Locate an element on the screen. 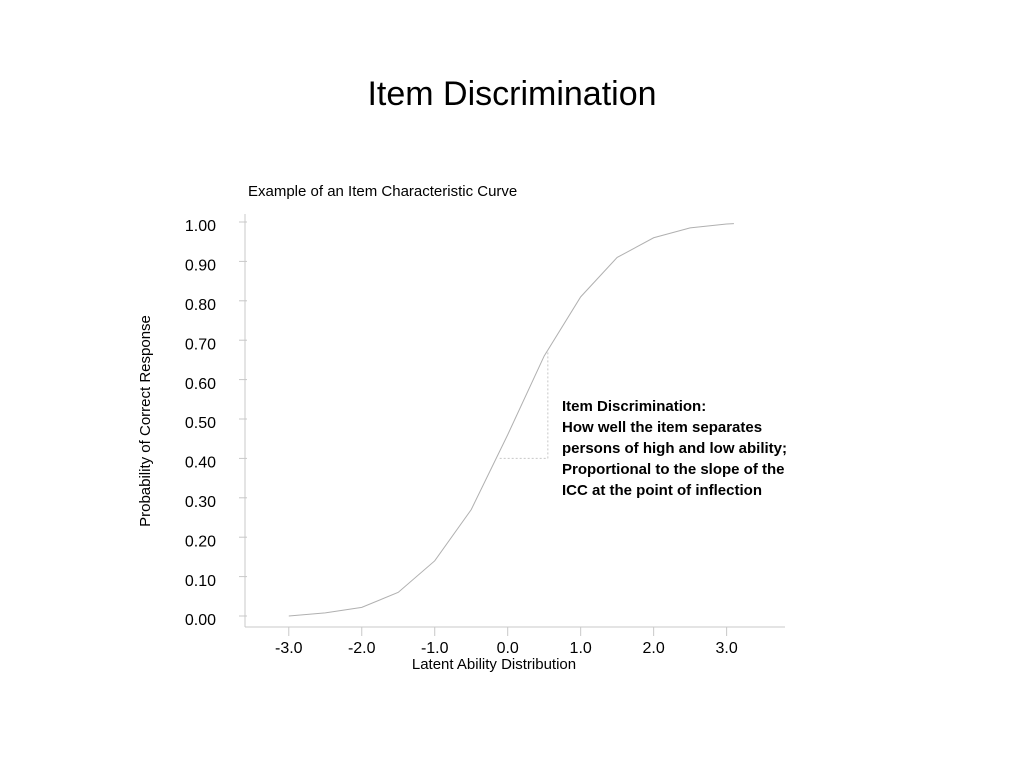  y-tick-label: 0.30 is located at coordinates (200, 502).